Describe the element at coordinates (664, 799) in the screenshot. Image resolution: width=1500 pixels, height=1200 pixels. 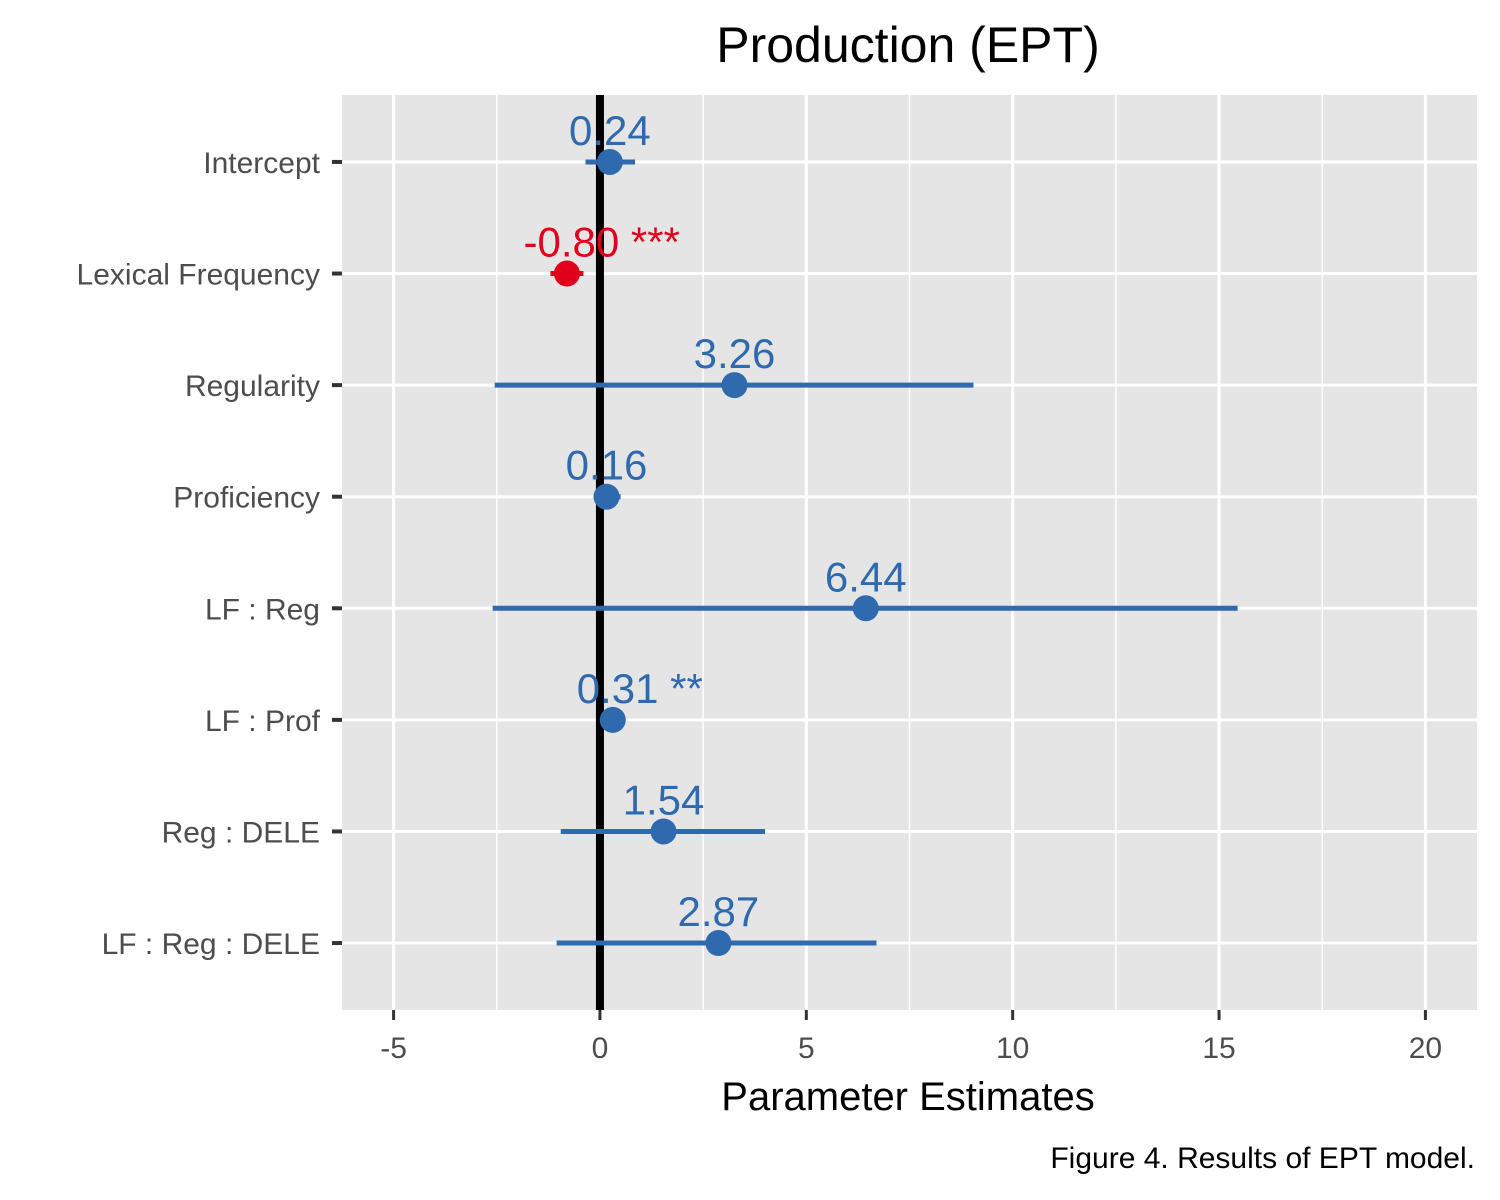
I see `estimate-label: 1.54` at that location.